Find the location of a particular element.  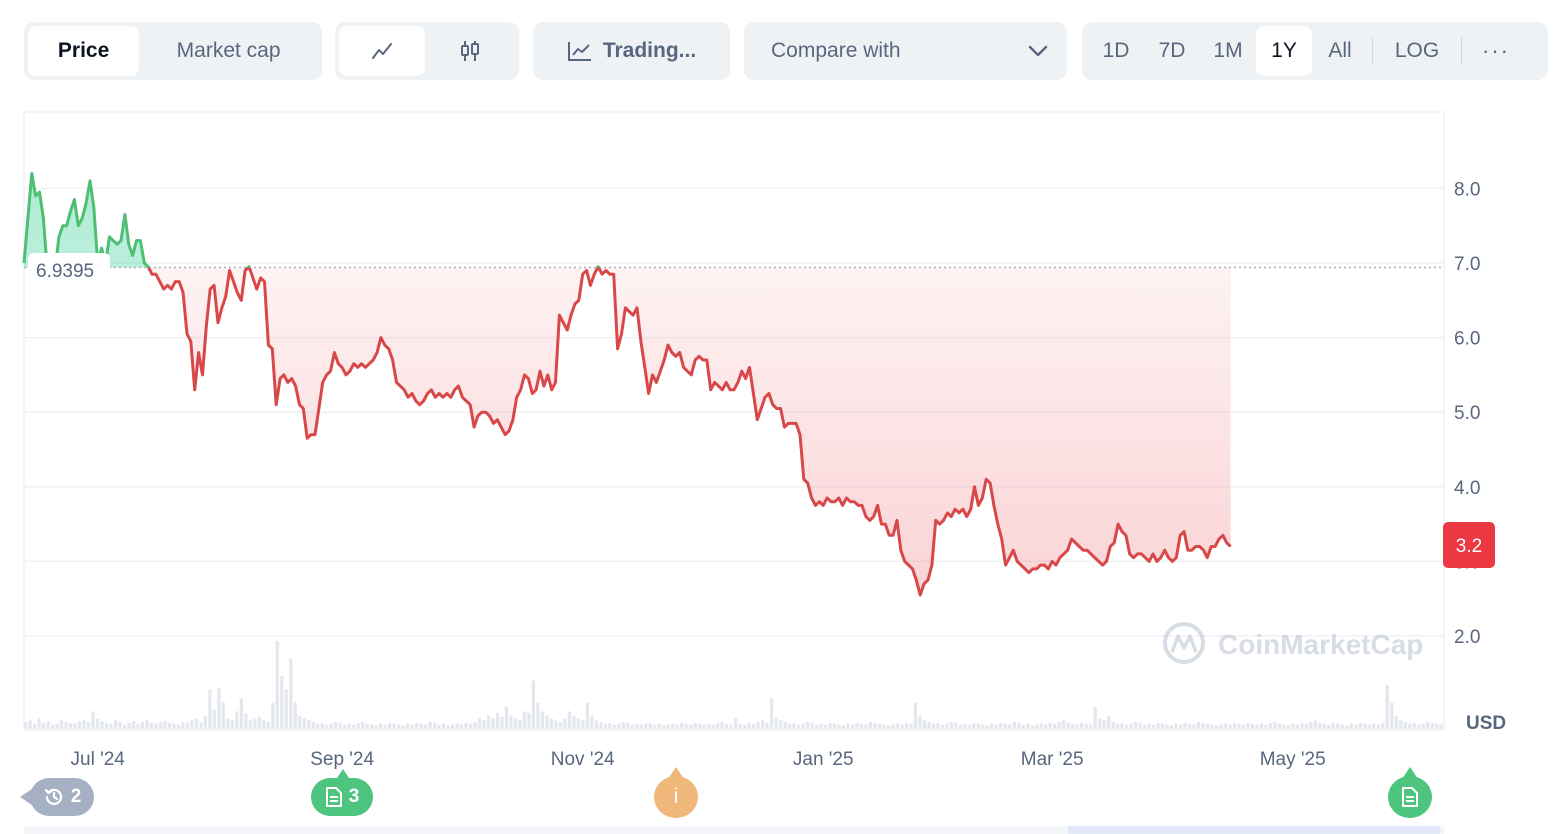

more-options-button: ··· is located at coordinates (1496, 50).